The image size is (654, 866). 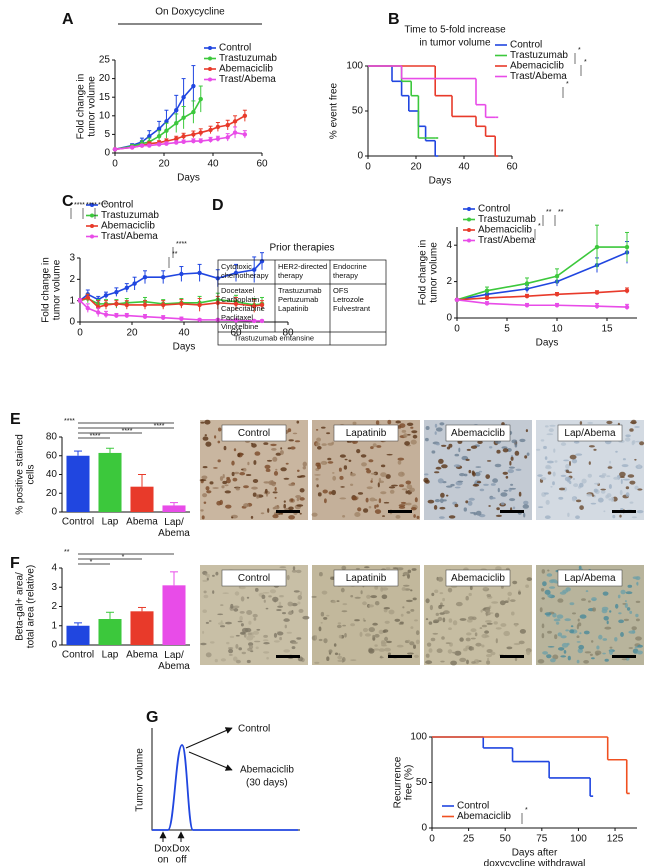 What do you see at coordinates (535, 862) in the screenshot?
I see `x-axis-label: doxycycline withdrawal` at bounding box center [535, 862].